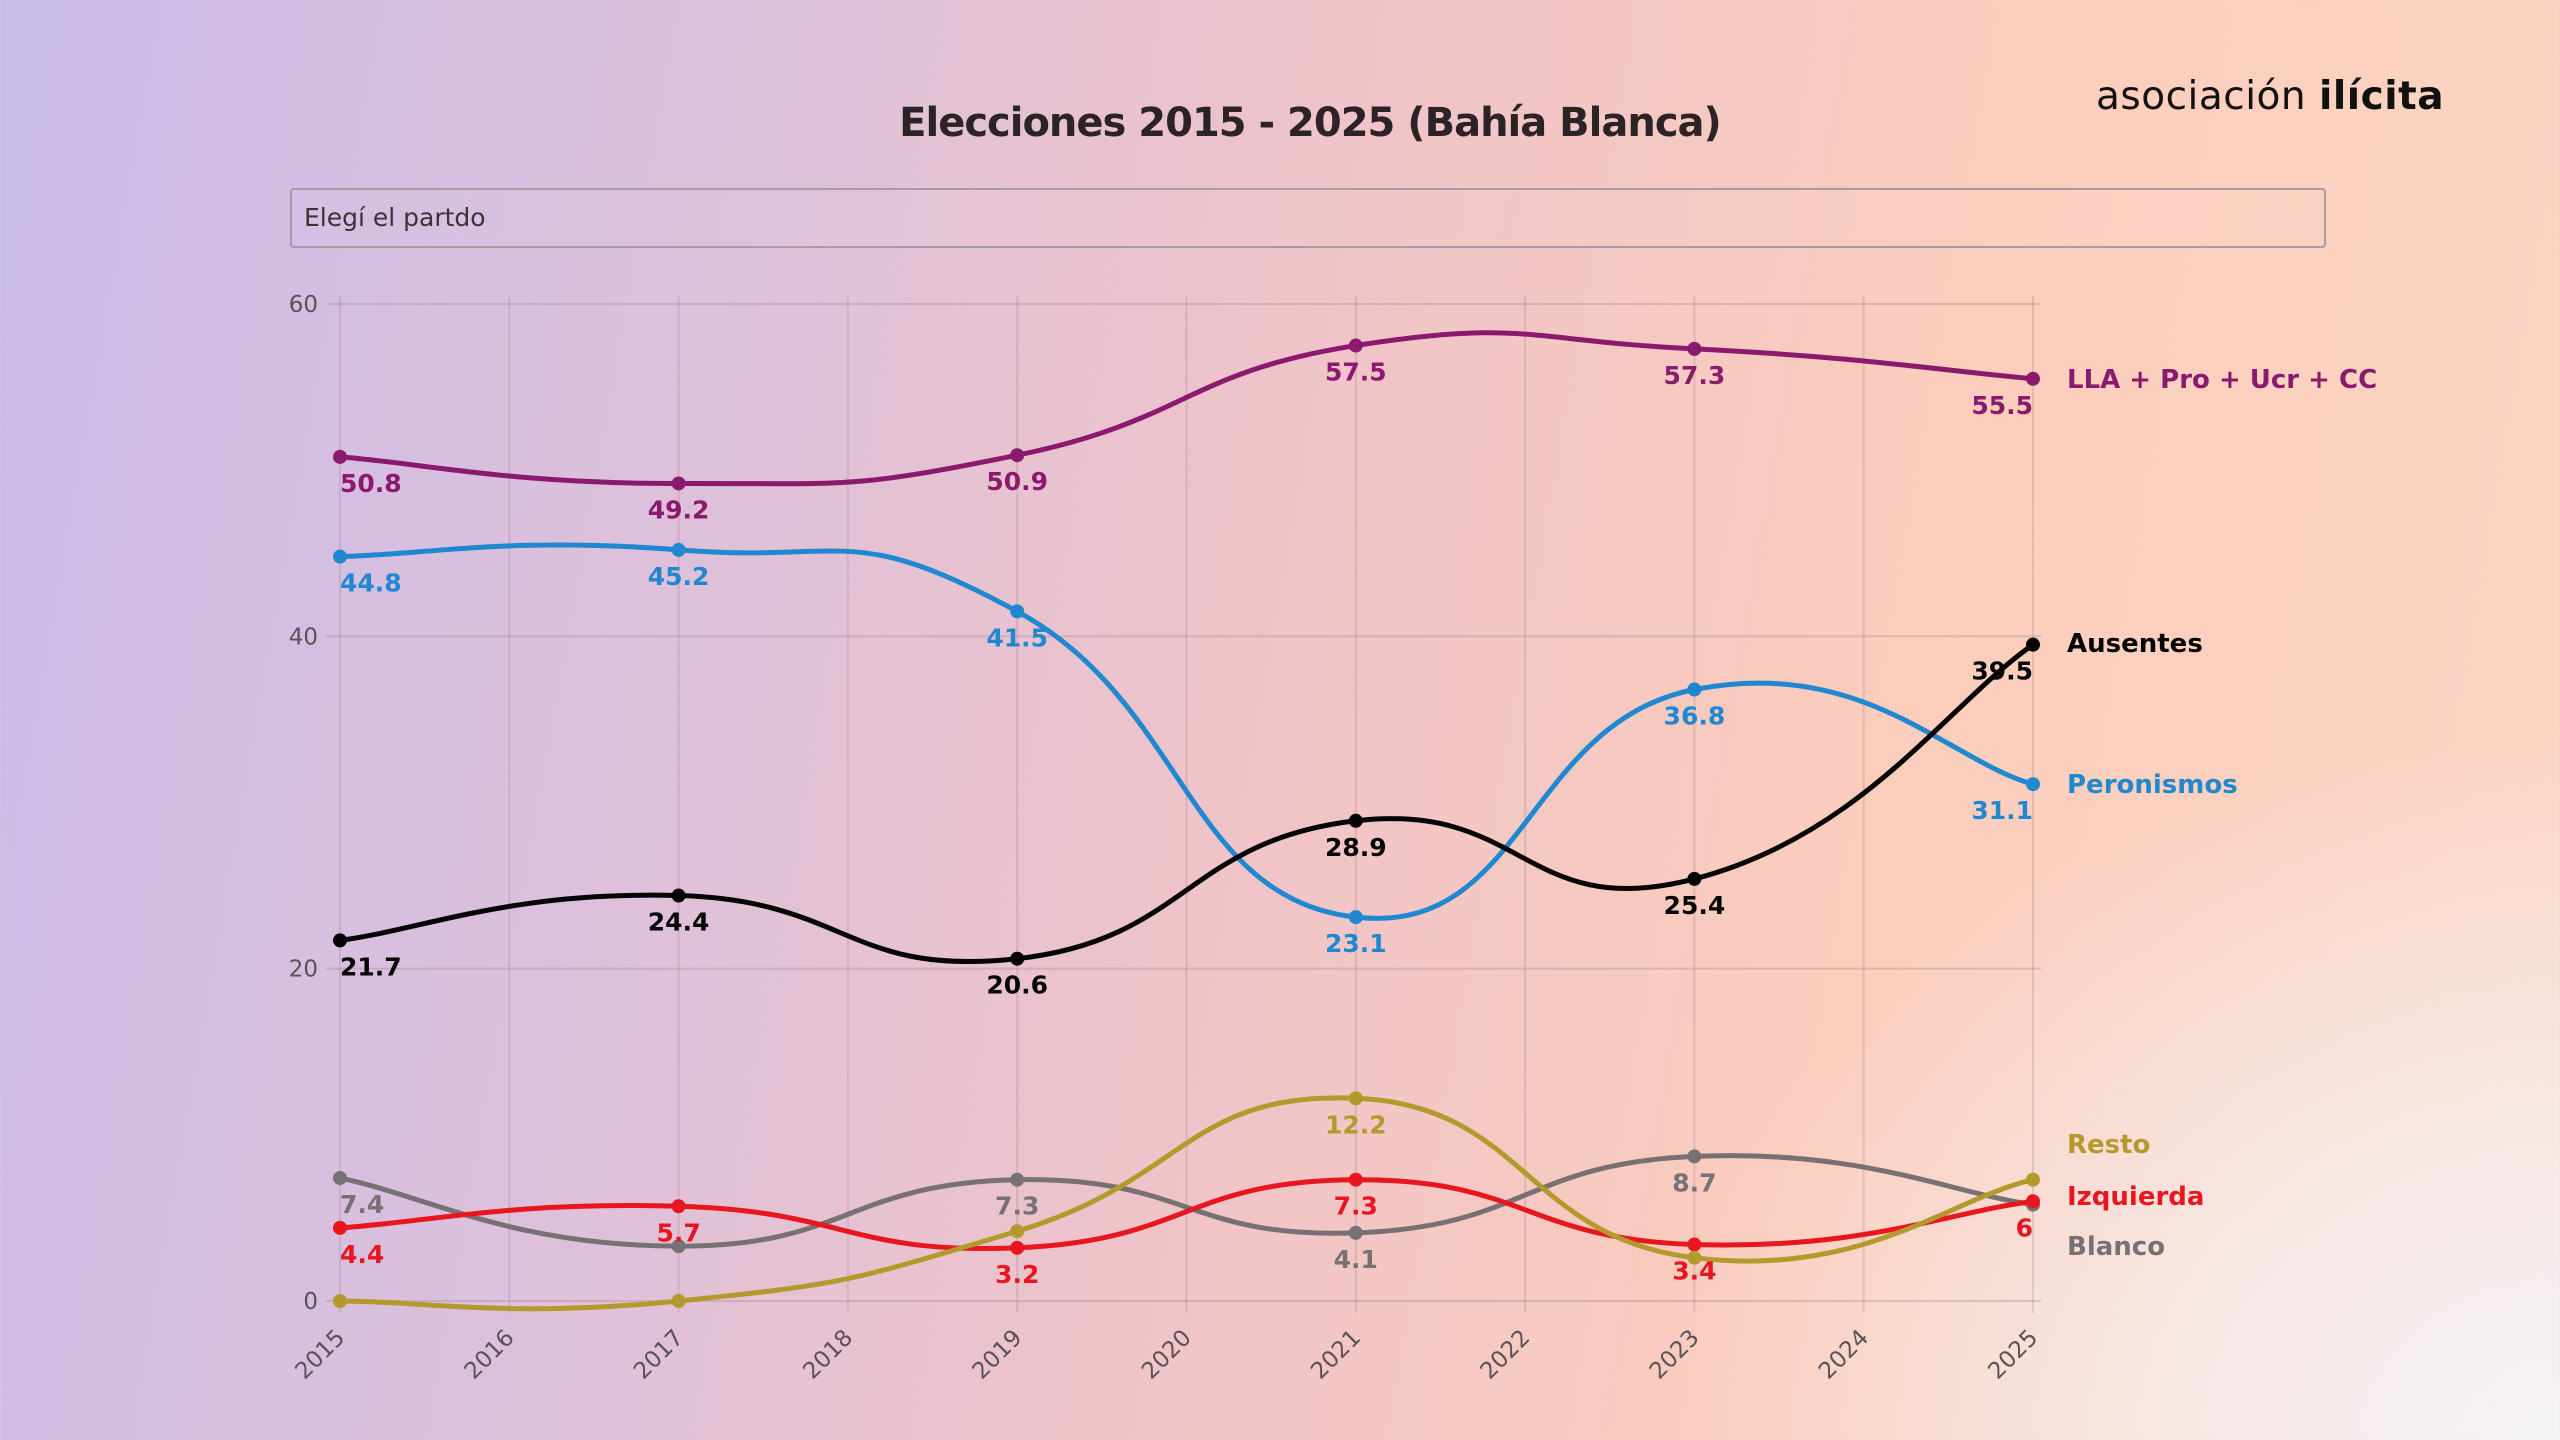 This screenshot has height=1440, width=2560. I want to click on data-label: 23.1, so click(1356, 943).